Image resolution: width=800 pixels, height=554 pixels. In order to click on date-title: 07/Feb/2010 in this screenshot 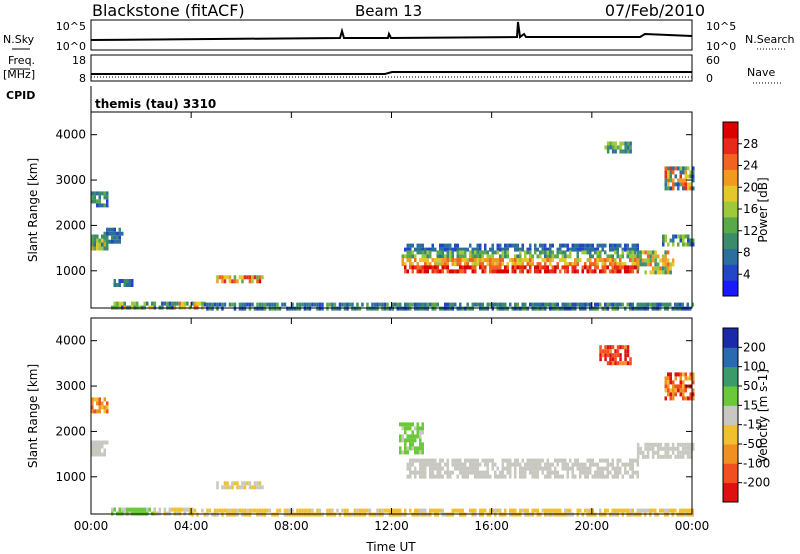, I will do `click(655, 10)`.